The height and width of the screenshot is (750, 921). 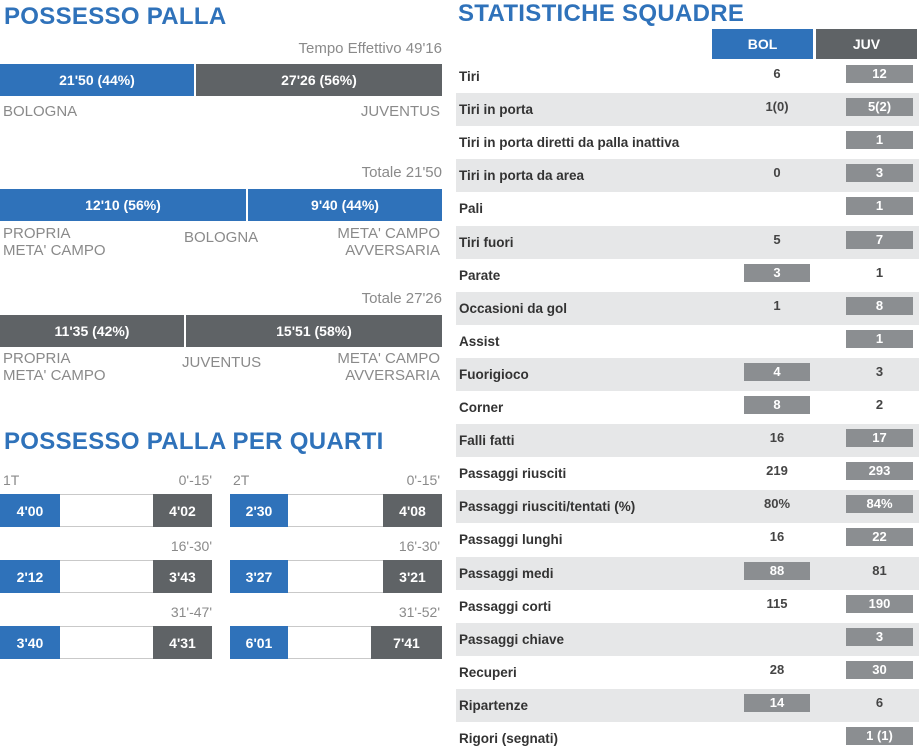 What do you see at coordinates (92, 331) in the screenshot?
I see `juventus-own-half-bar: 11'35 (42%)` at bounding box center [92, 331].